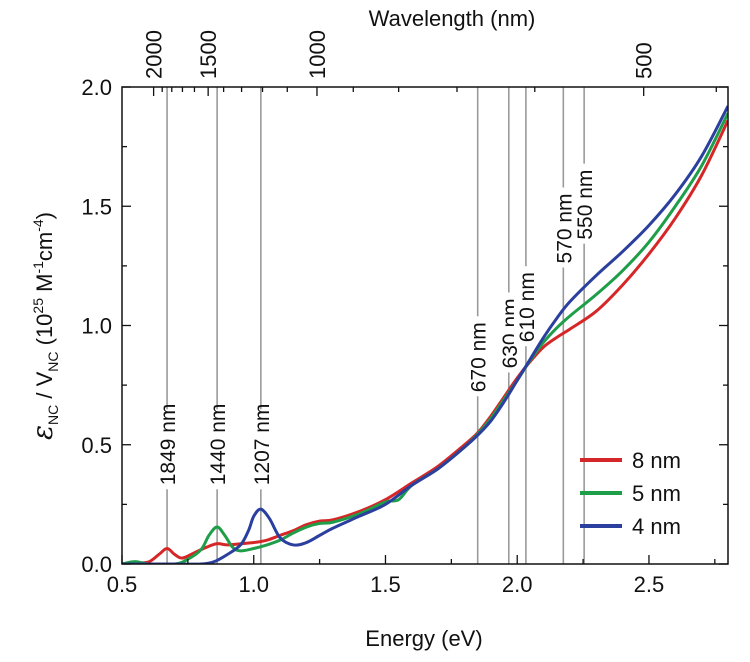  What do you see at coordinates (253, 584) in the screenshot?
I see `x-tick-label: 1.0` at bounding box center [253, 584].